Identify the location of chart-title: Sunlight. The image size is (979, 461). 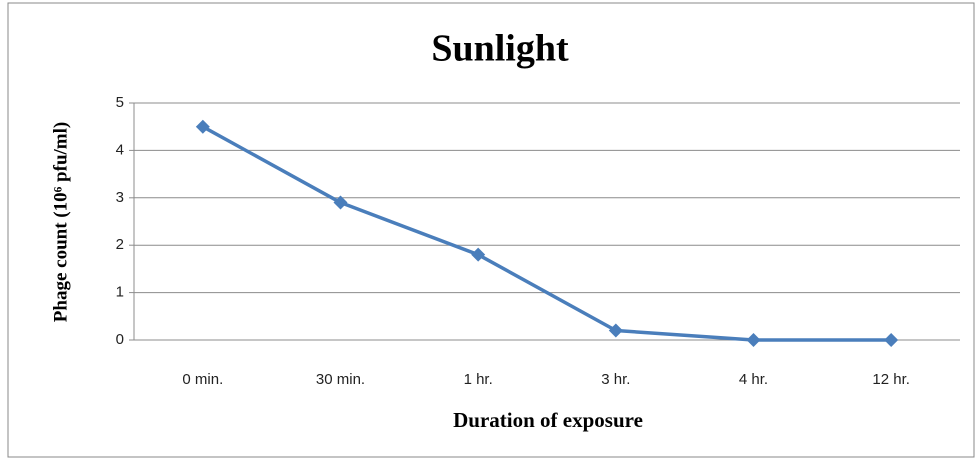
(500, 49).